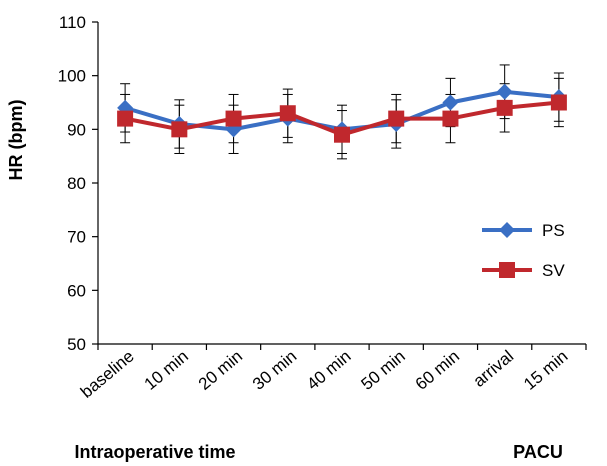  Describe the element at coordinates (76, 290) in the screenshot. I see `y-tick-label: 60` at that location.